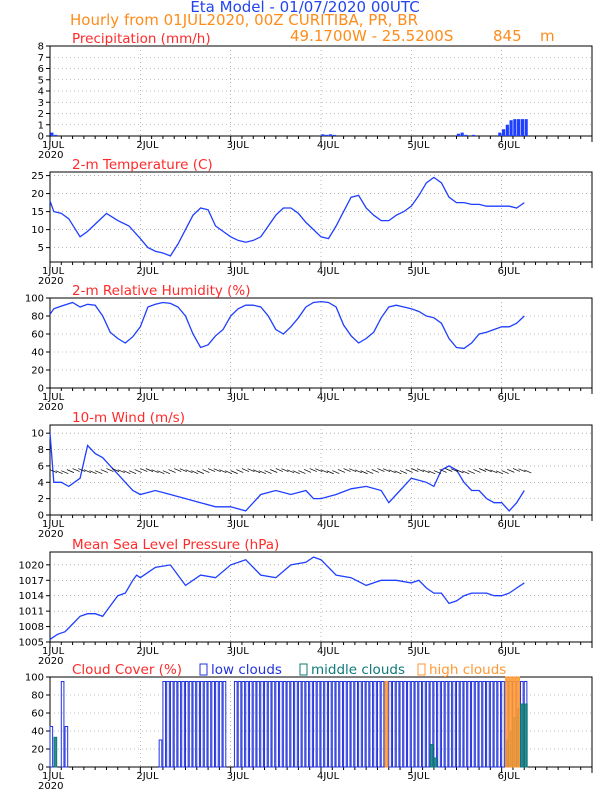 Image resolution: width=612 pixels, height=796 pixels. Describe the element at coordinates (303, 669) in the screenshot. I see `legend-swatch-middle-clouds` at that location.